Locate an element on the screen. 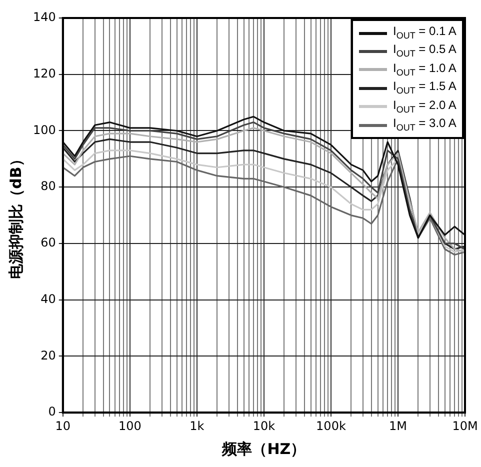 The height and width of the screenshot is (467, 481). x-tick-label: 10 is located at coordinates (63, 425).